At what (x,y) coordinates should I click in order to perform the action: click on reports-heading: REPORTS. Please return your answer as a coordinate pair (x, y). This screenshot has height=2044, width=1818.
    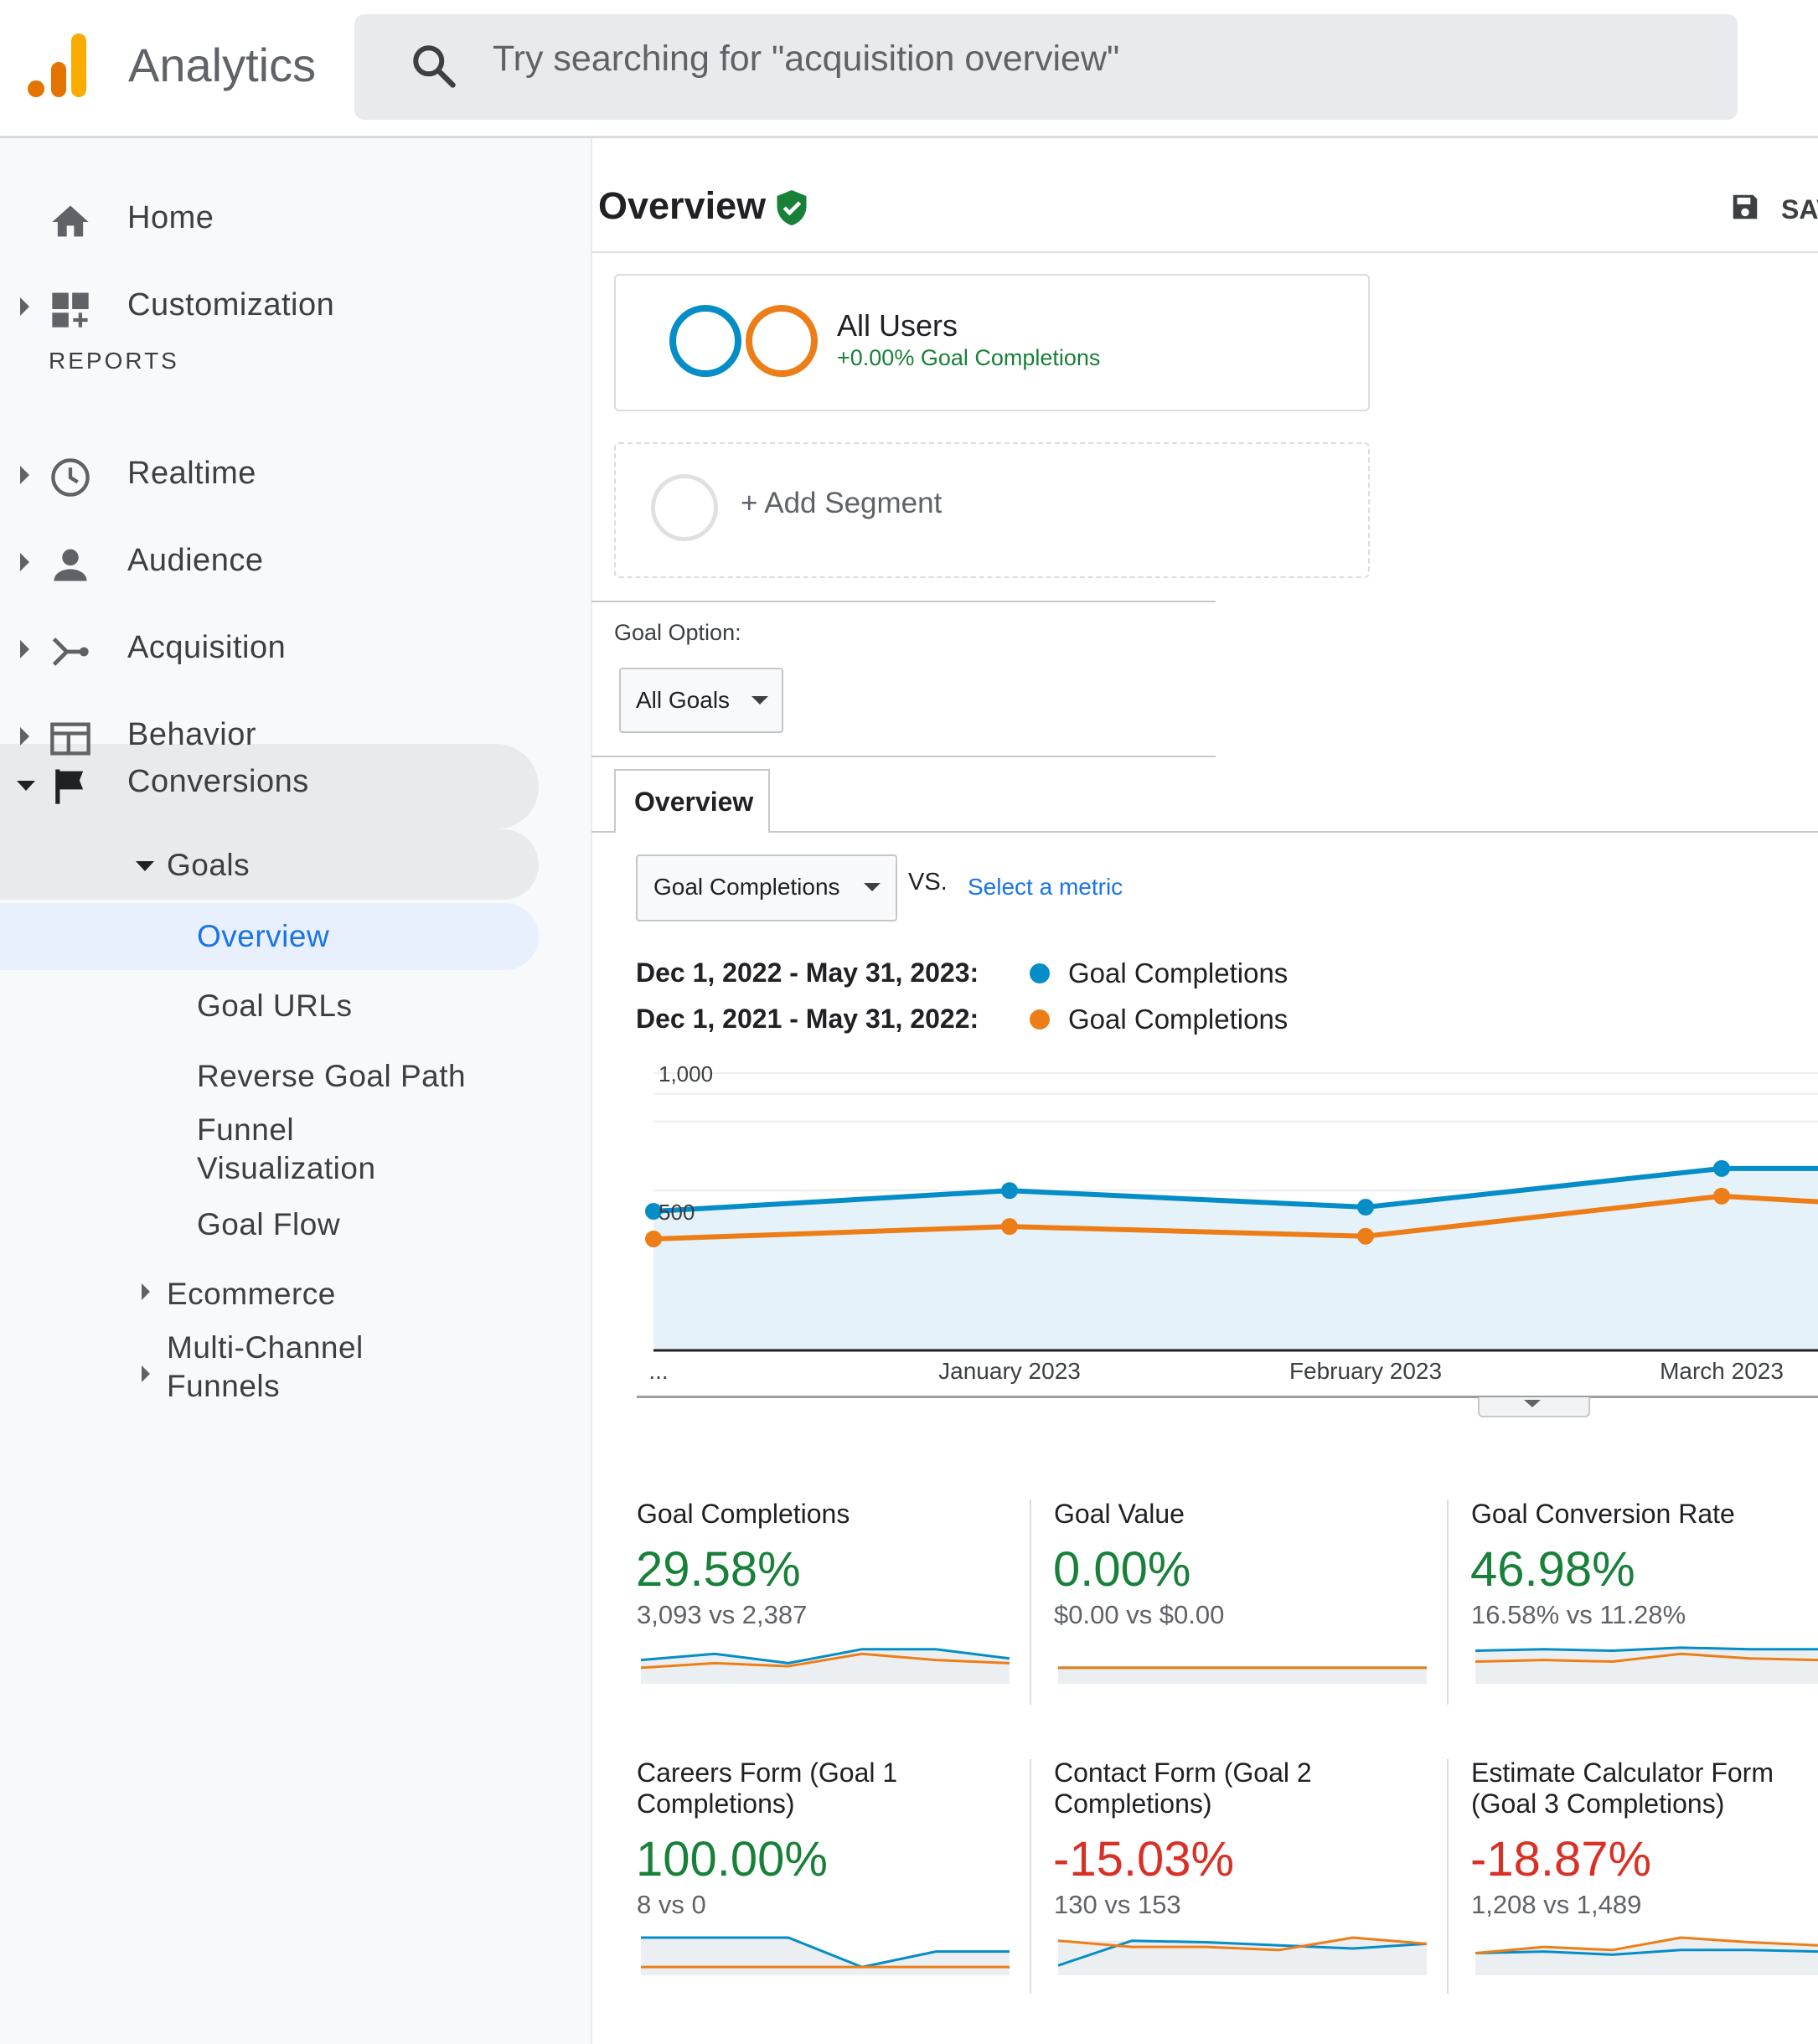
    Looking at the image, I should click on (114, 361).